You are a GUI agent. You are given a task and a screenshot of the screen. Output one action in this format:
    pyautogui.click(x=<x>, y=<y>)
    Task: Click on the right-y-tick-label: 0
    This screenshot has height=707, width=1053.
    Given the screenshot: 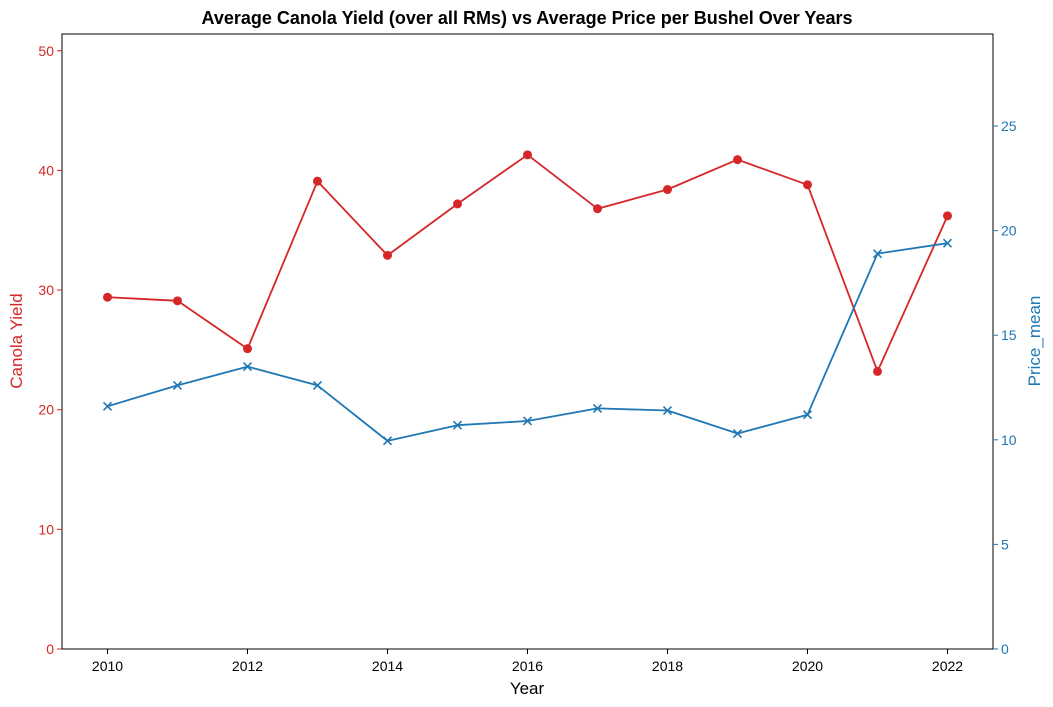 What is the action you would take?
    pyautogui.click(x=1005, y=649)
    